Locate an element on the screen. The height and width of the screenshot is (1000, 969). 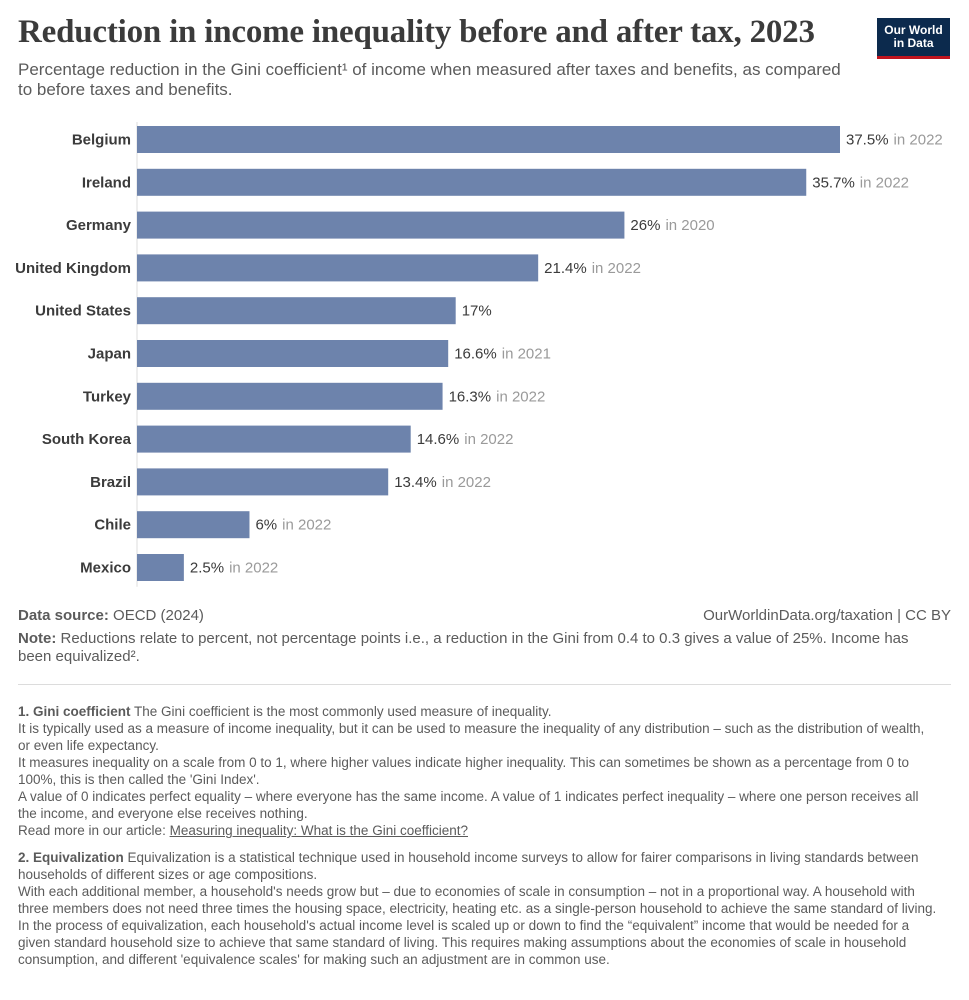
owid-logo: Our World in Data is located at coordinates (913, 38).